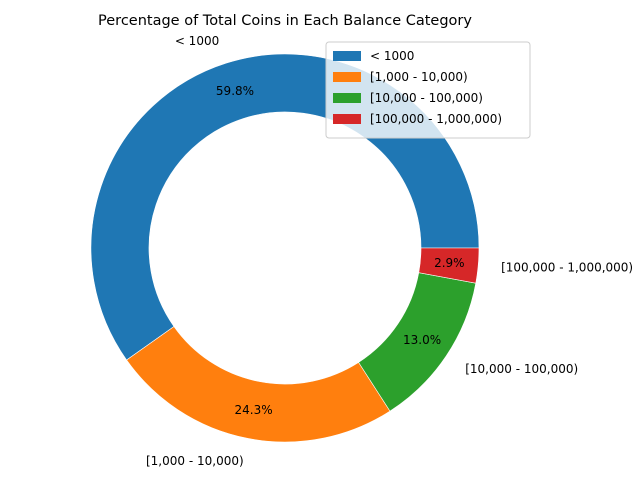 The width and height of the screenshot is (640, 480). What do you see at coordinates (521, 369) in the screenshot?
I see `slice-outer-label: [10,000 - 100,000)` at bounding box center [521, 369].